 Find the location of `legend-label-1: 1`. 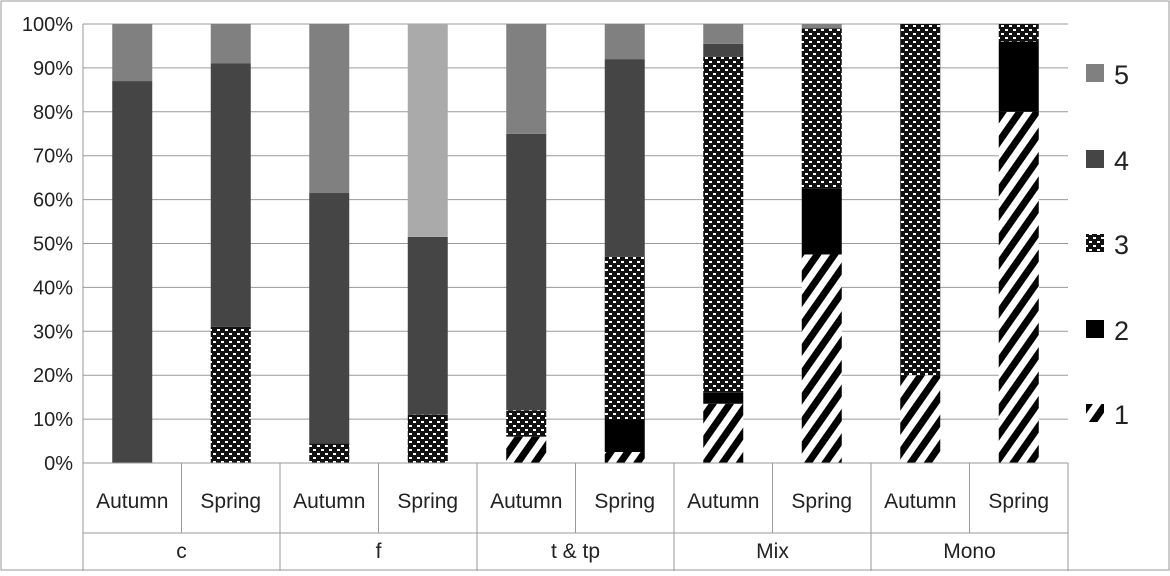

legend-label-1: 1 is located at coordinates (1121, 415).